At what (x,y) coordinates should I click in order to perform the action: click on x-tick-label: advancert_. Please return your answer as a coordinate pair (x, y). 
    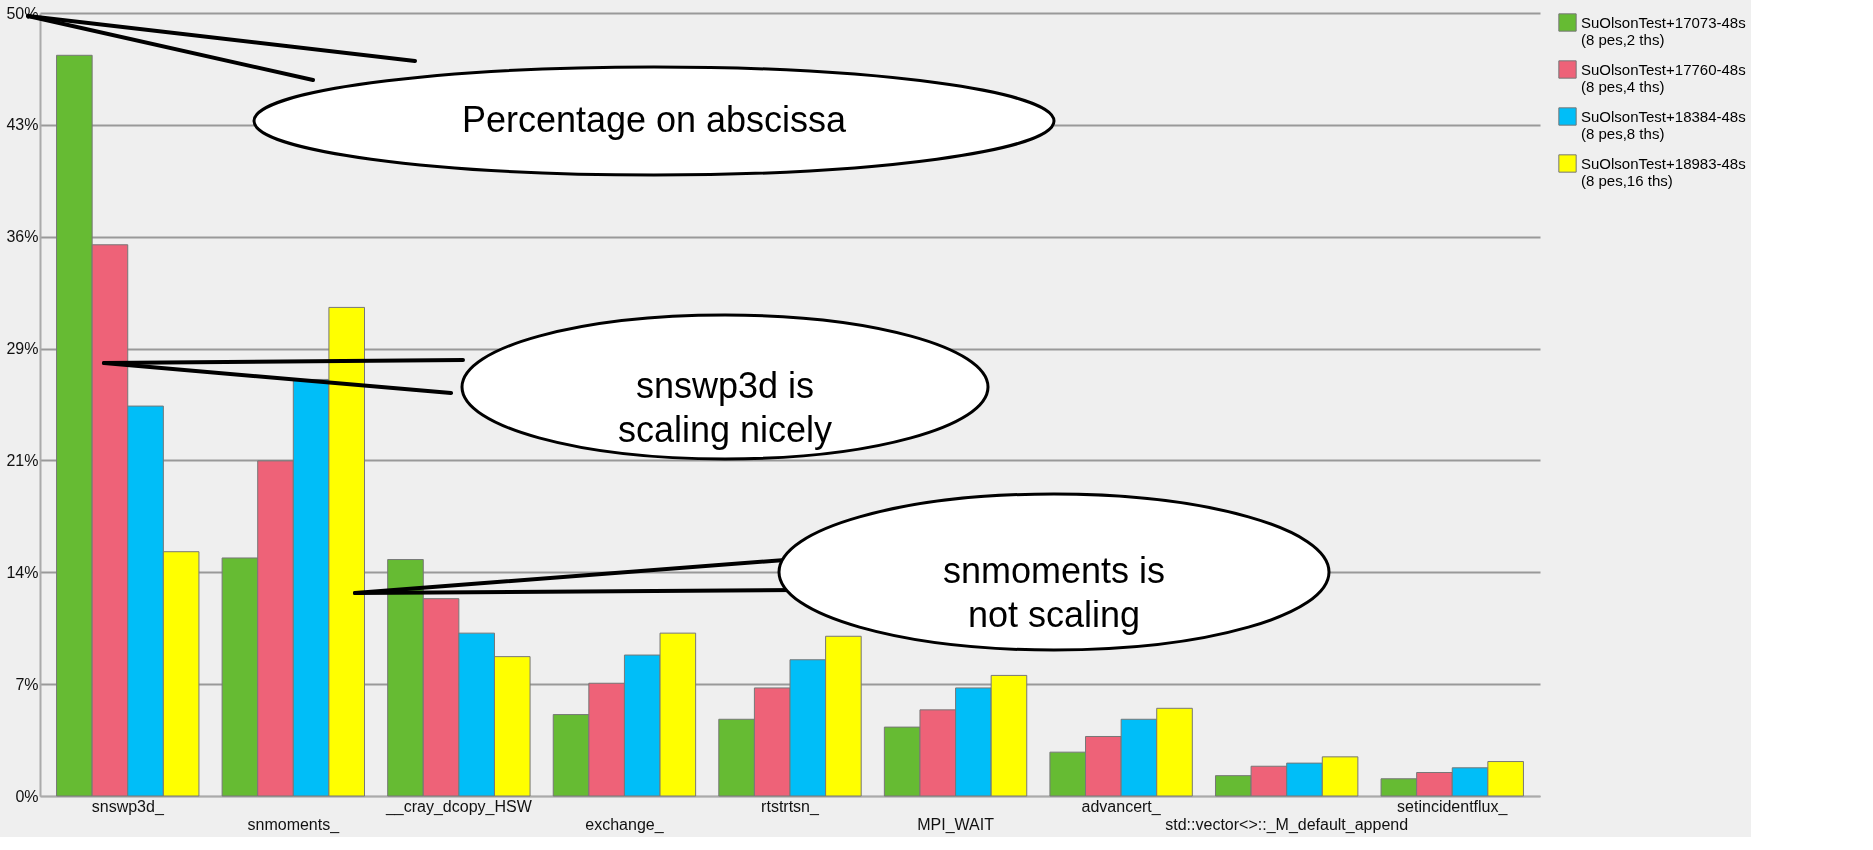
    Looking at the image, I should click on (1121, 806).